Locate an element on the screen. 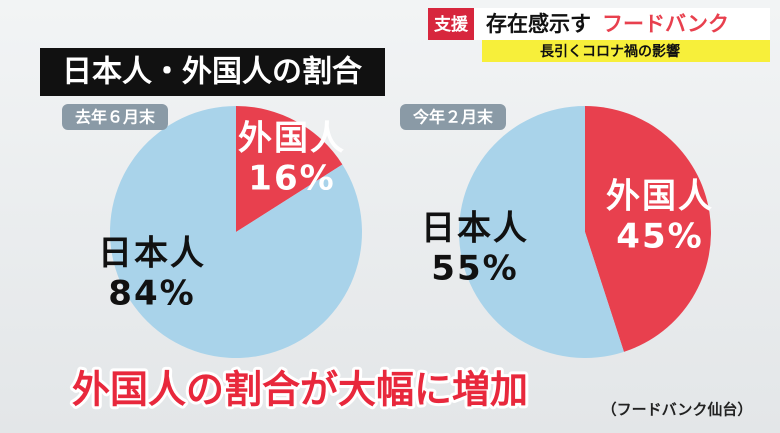 The width and height of the screenshot is (780, 433). caption: 外国人の割合が大幅に増加 is located at coordinates (300, 390).